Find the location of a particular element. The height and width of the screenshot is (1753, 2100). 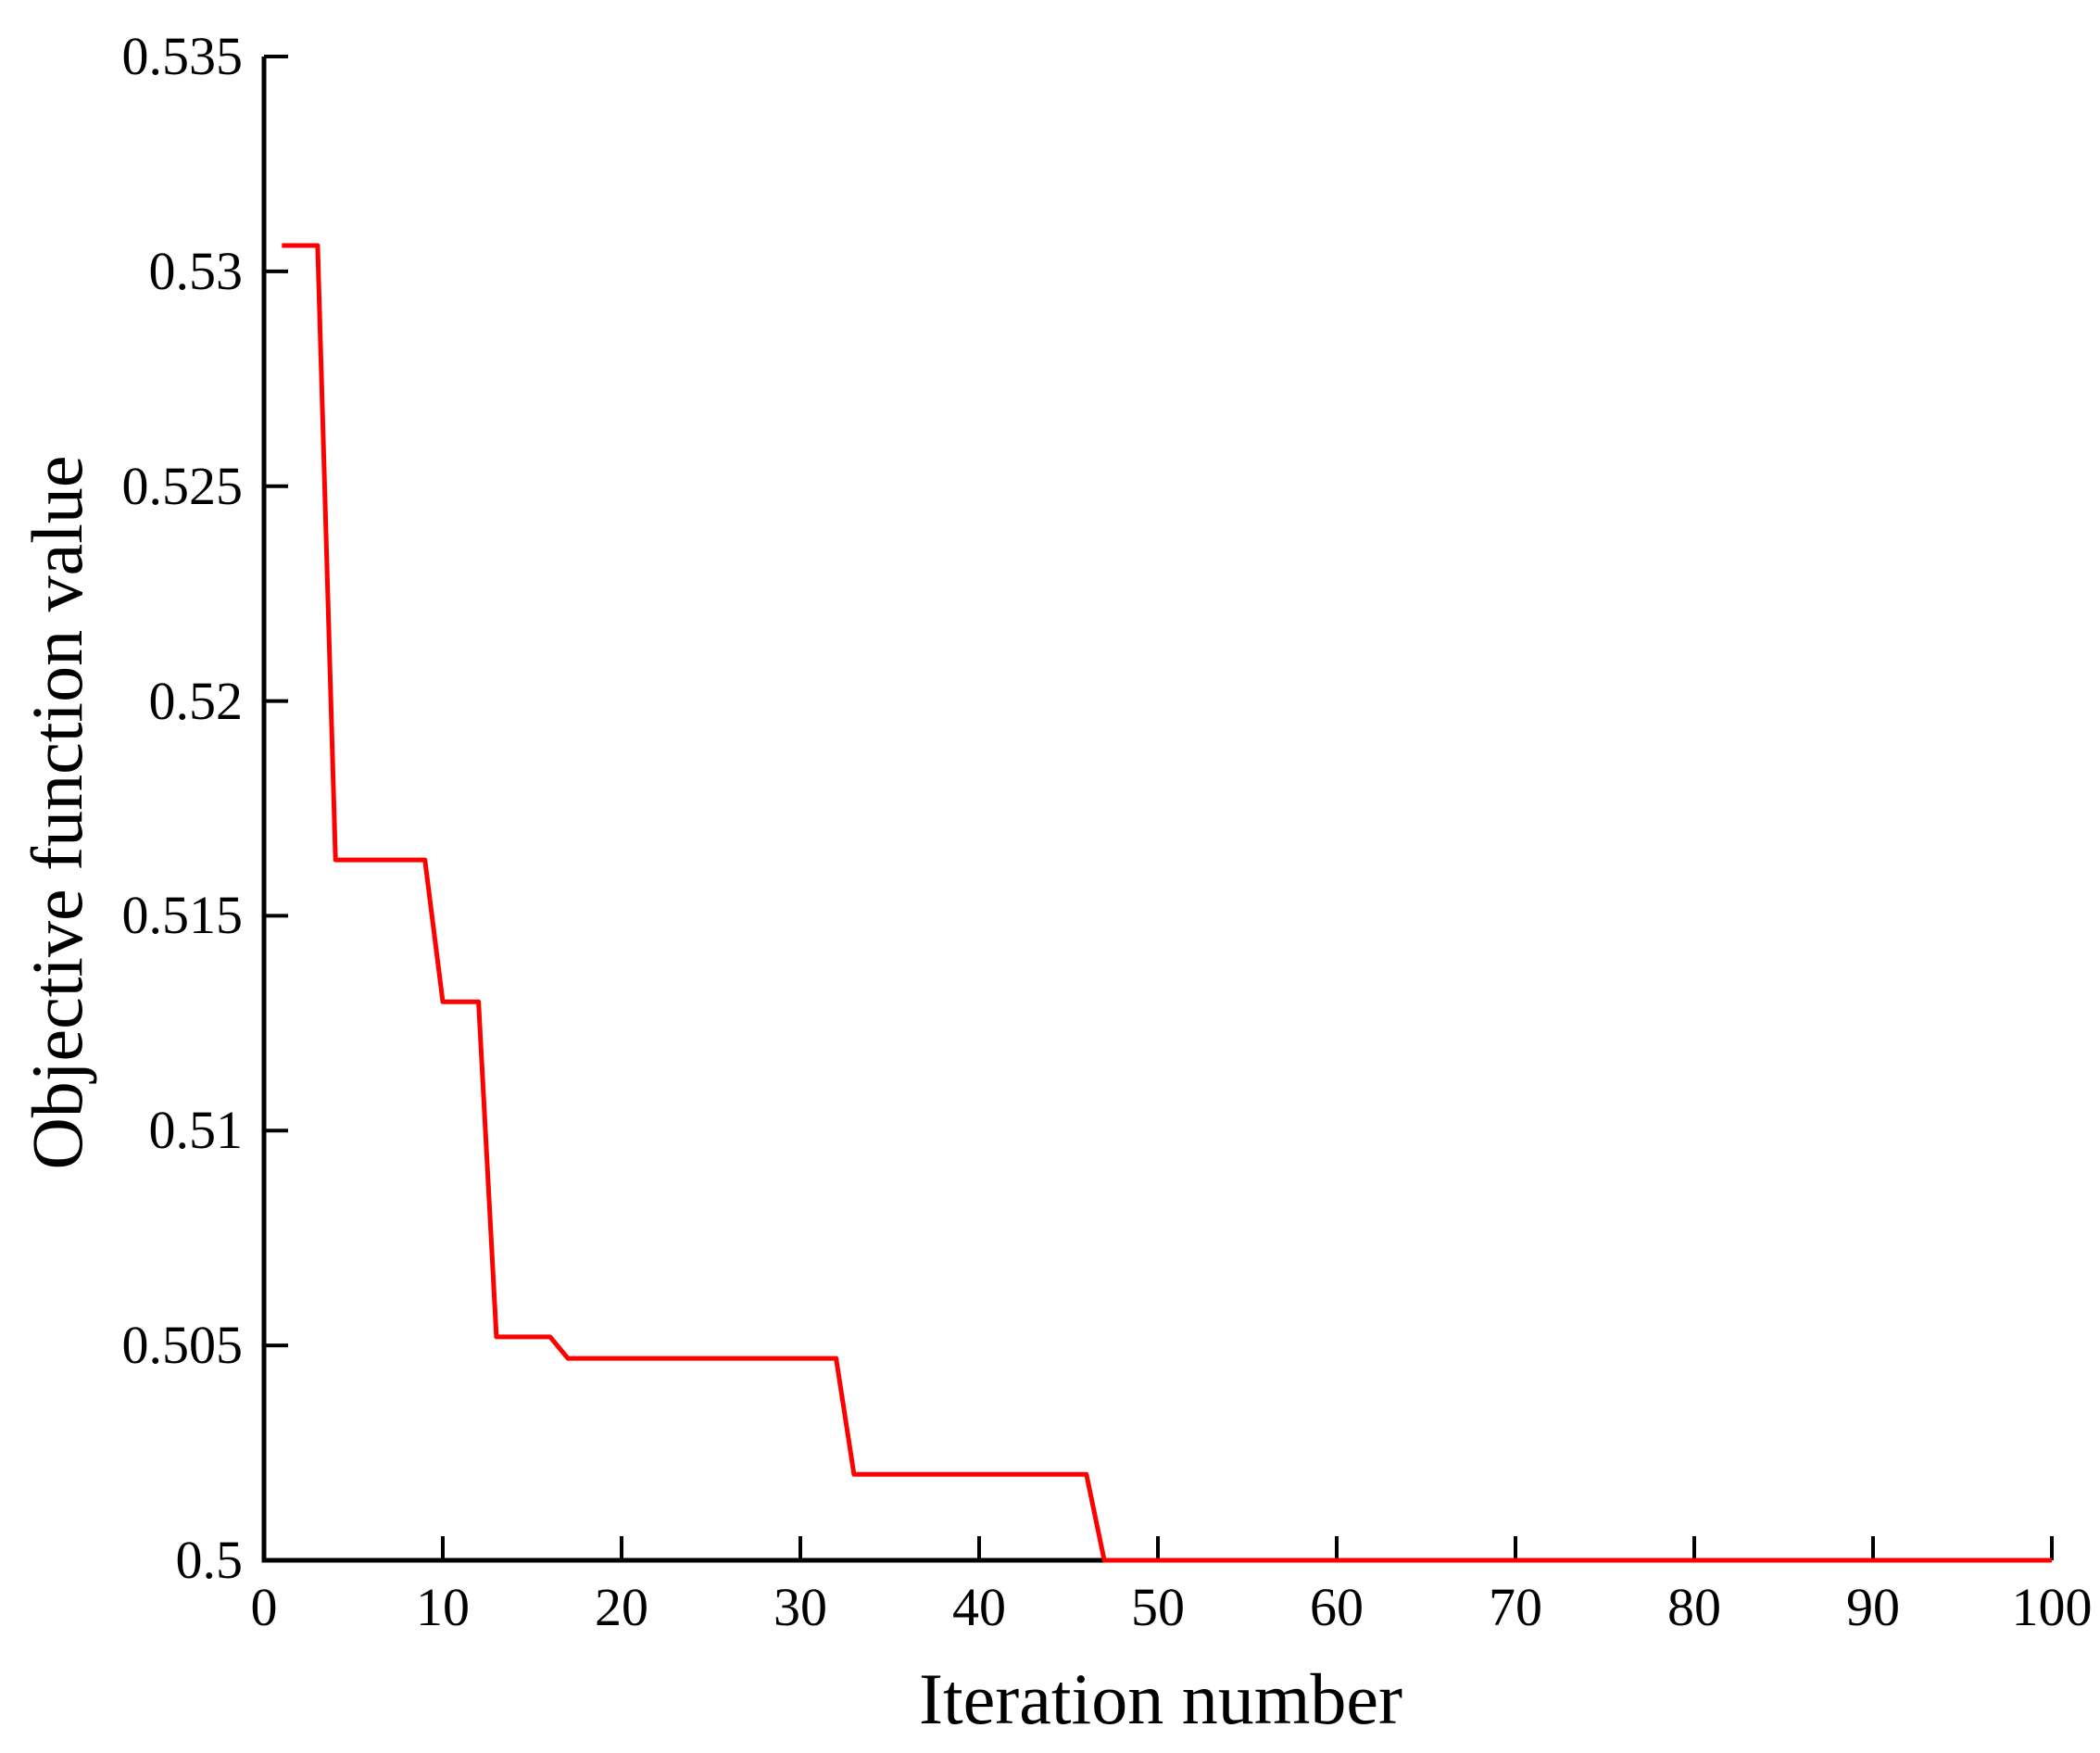

y-axis-title: Objective function value is located at coordinates (57, 812).